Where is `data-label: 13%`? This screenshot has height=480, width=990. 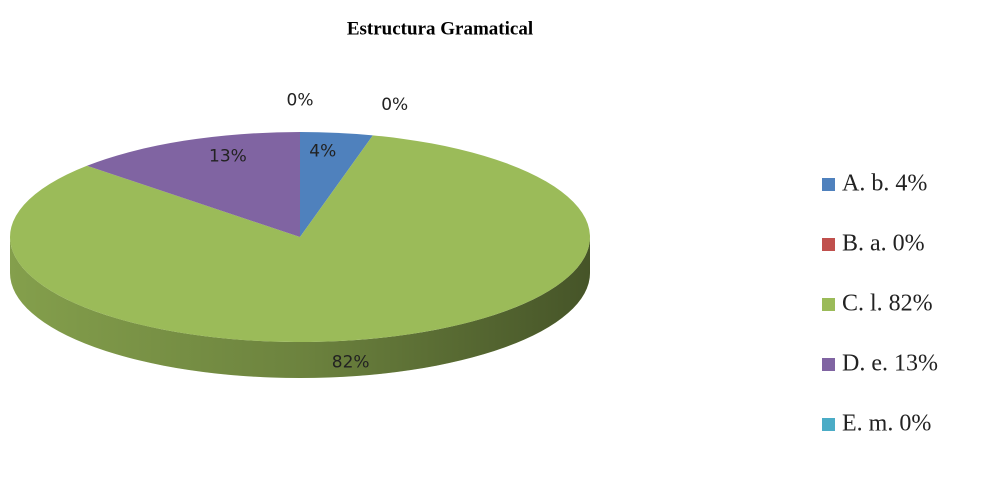 data-label: 13% is located at coordinates (228, 156).